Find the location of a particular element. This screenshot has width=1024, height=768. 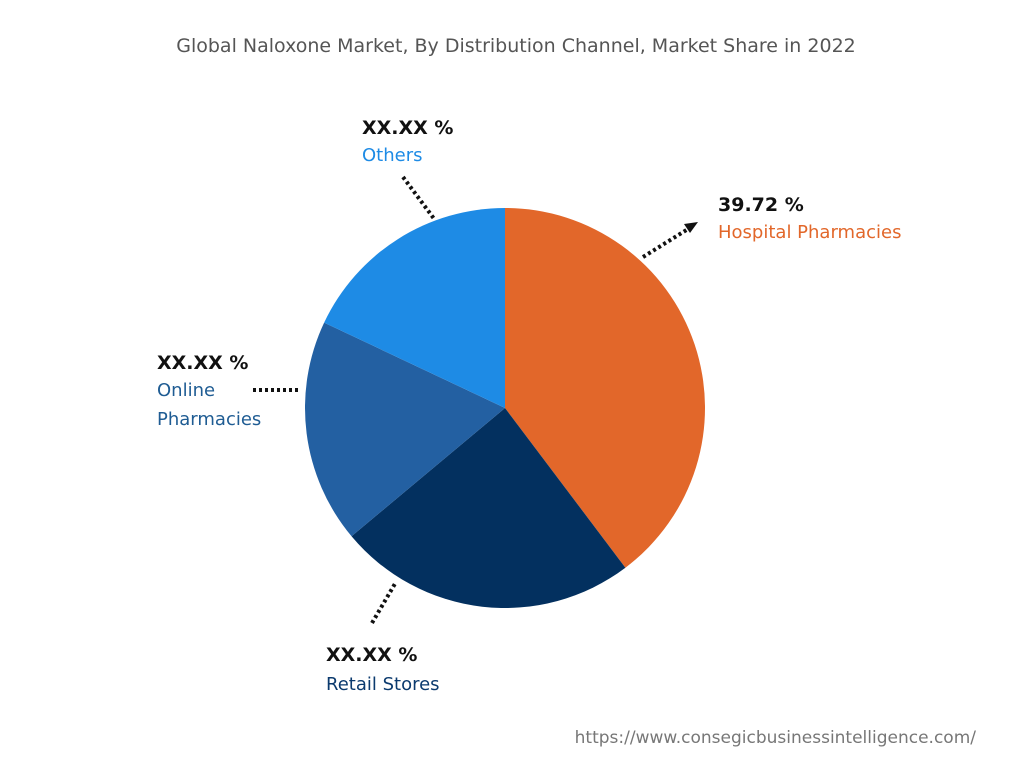

online-pct-label: XX.XX % is located at coordinates (202, 363).